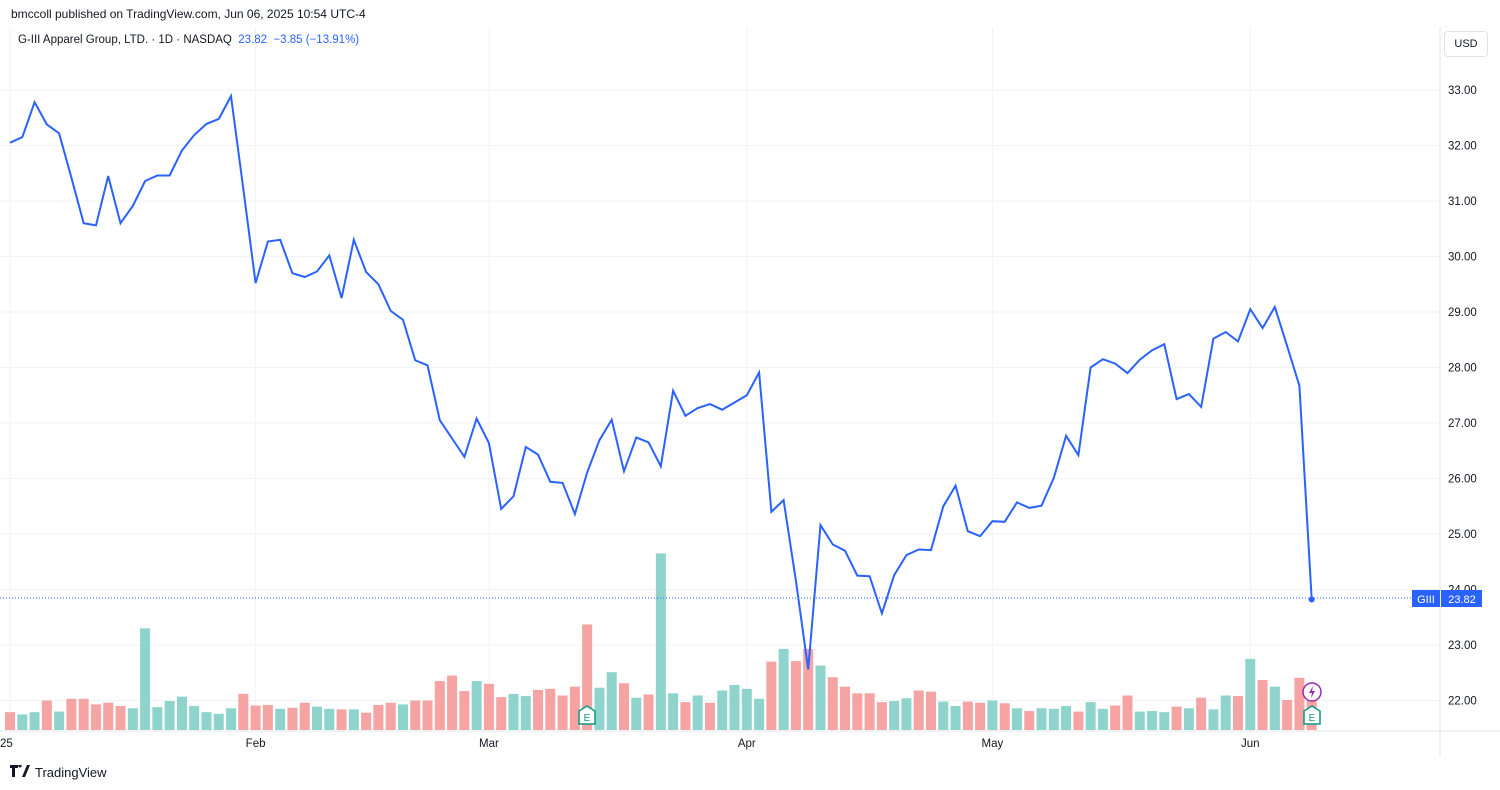 This screenshot has width=1500, height=790. Describe the element at coordinates (1462, 424) in the screenshot. I see `price-tick-label: 27.00` at that location.